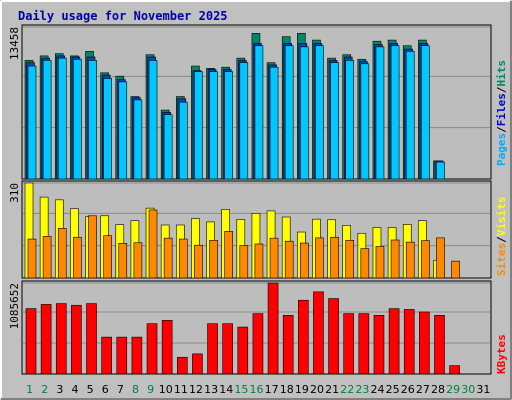 Image resolution: width=512 pixels, height=400 pixels. Describe the element at coordinates (438, 389) in the screenshot. I see `day-label: 28` at that location.